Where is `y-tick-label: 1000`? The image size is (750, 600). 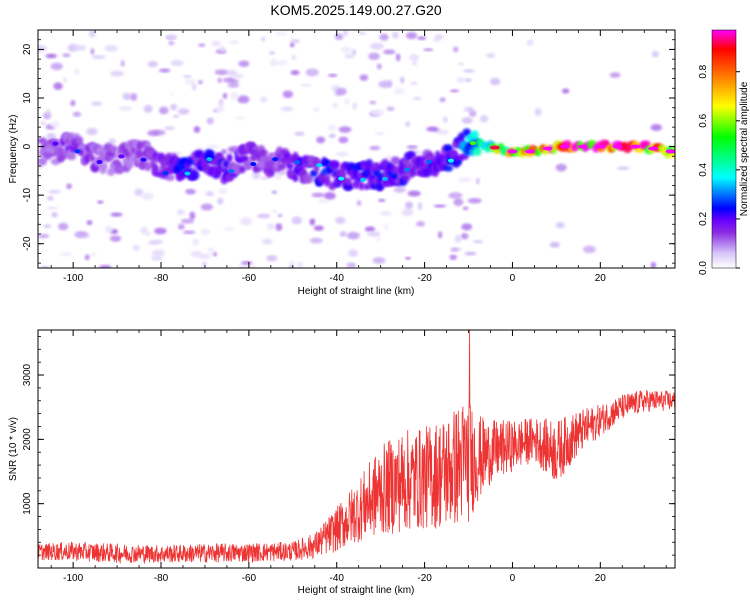 y-tick-label: 1000 is located at coordinates (27, 503).